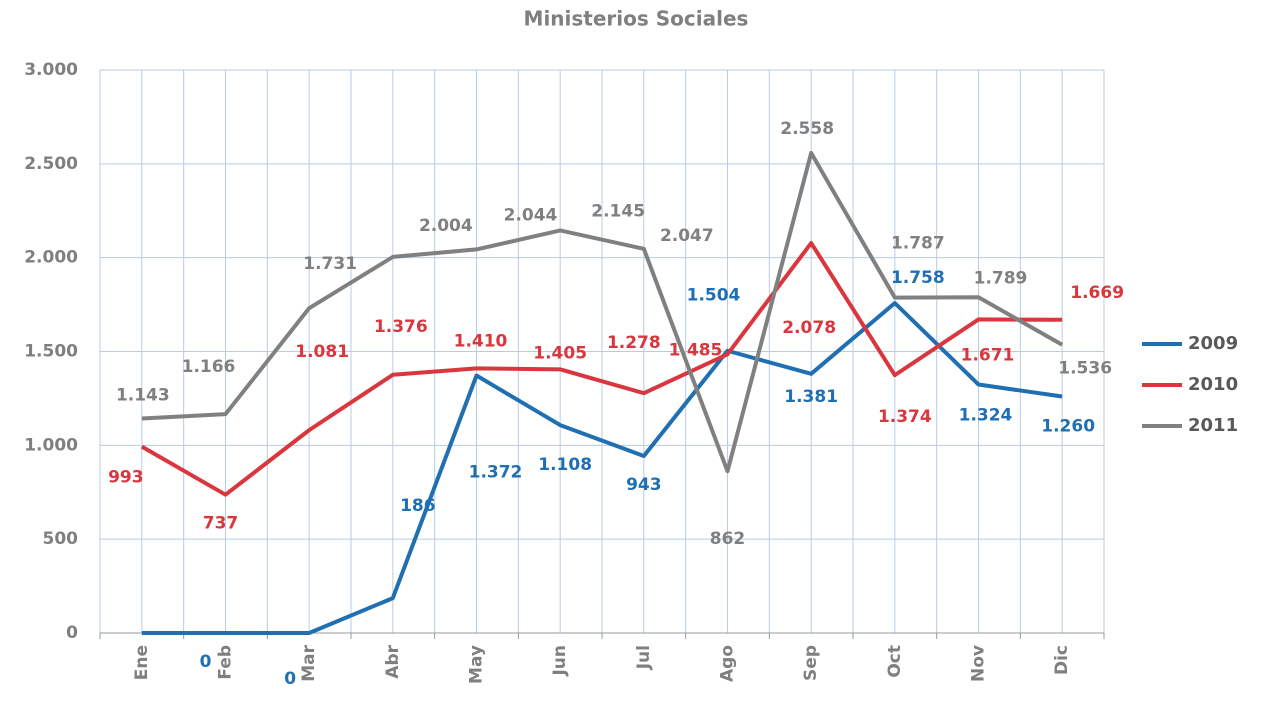 The height and width of the screenshot is (711, 1272). What do you see at coordinates (221, 524) in the screenshot?
I see `data-label: 737` at bounding box center [221, 524].